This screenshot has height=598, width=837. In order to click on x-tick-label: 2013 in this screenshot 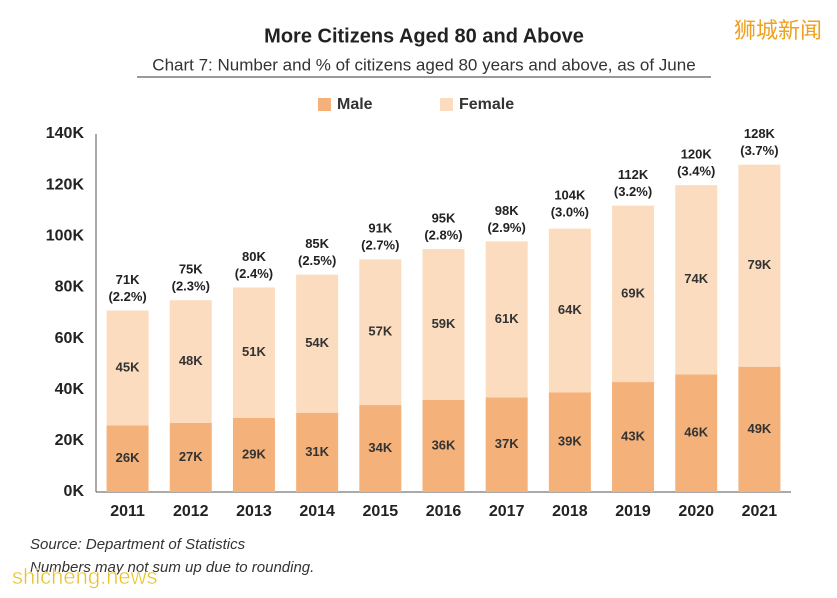, I will do `click(254, 511)`.